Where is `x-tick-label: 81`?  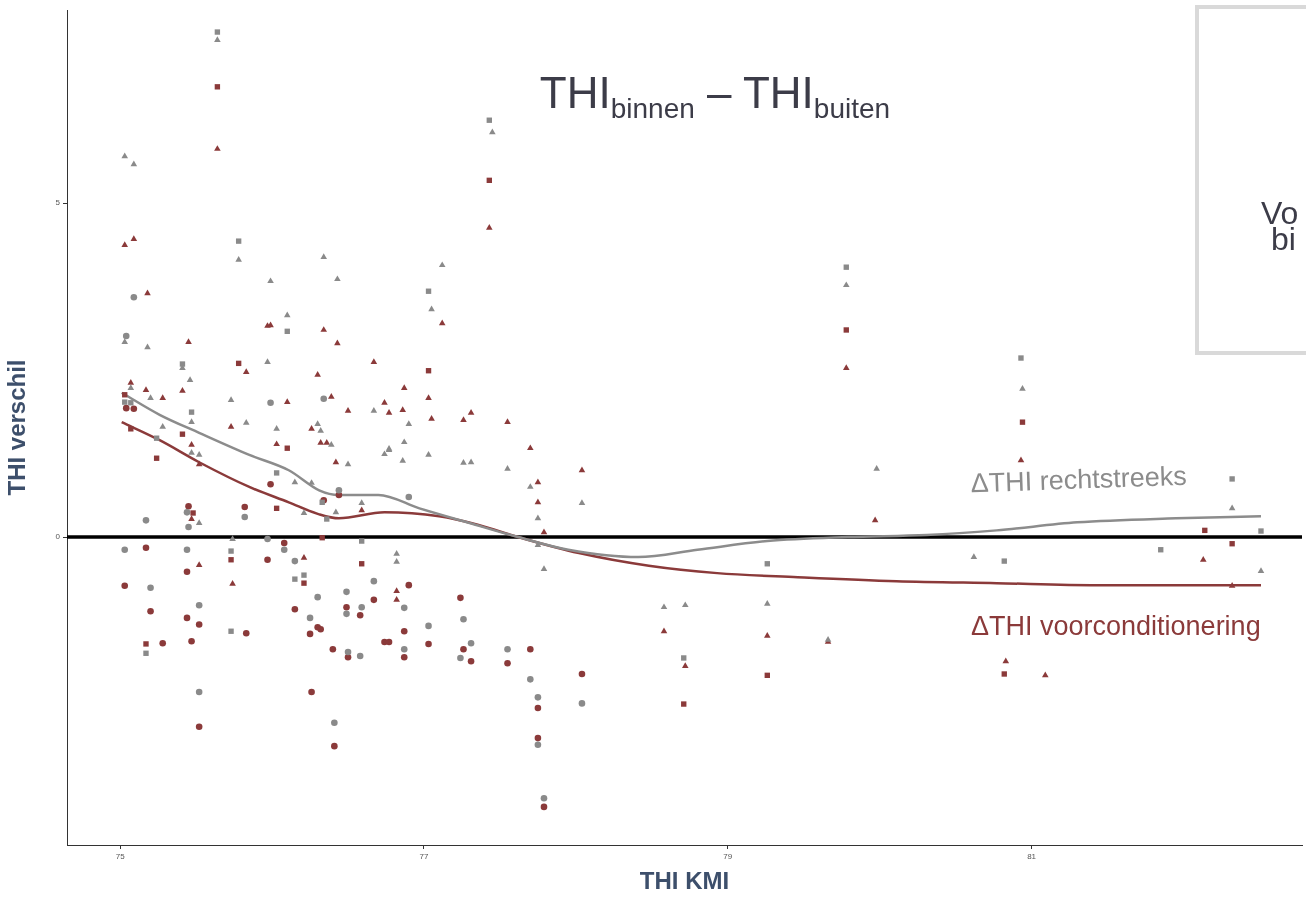
x-tick-label: 81 is located at coordinates (1032, 856).